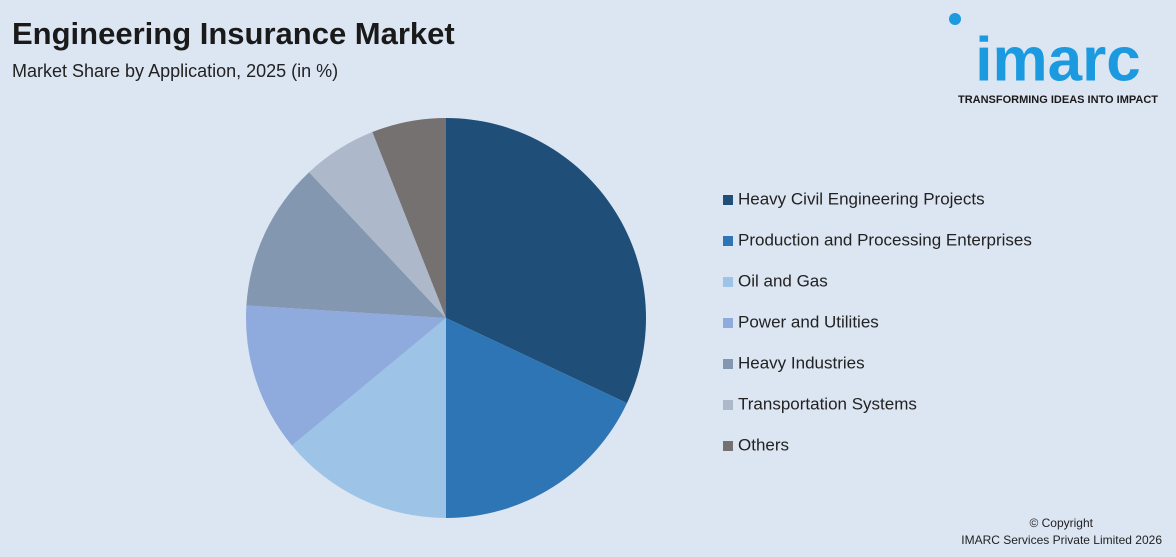  Describe the element at coordinates (1061, 523) in the screenshot. I see `copyright: © Copyright` at that location.